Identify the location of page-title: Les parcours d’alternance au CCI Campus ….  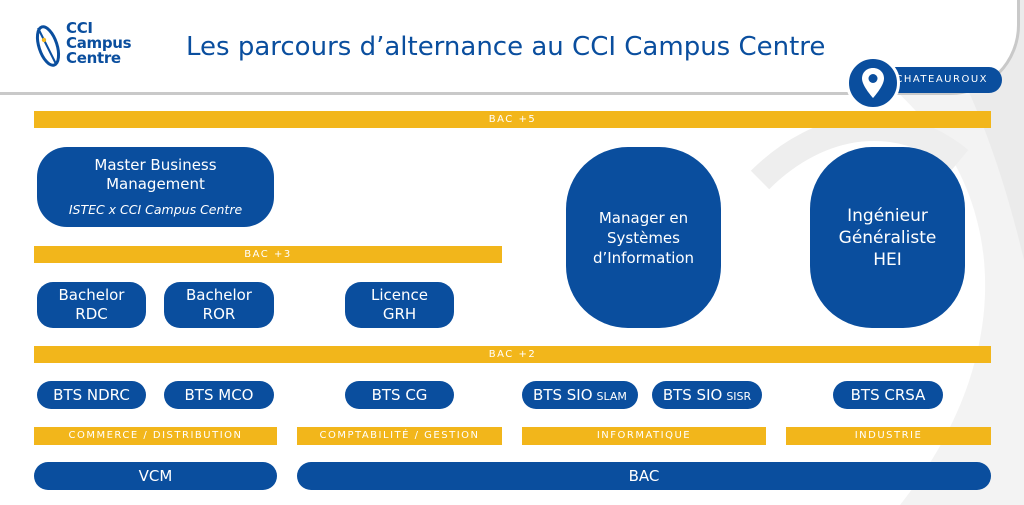
(506, 47).